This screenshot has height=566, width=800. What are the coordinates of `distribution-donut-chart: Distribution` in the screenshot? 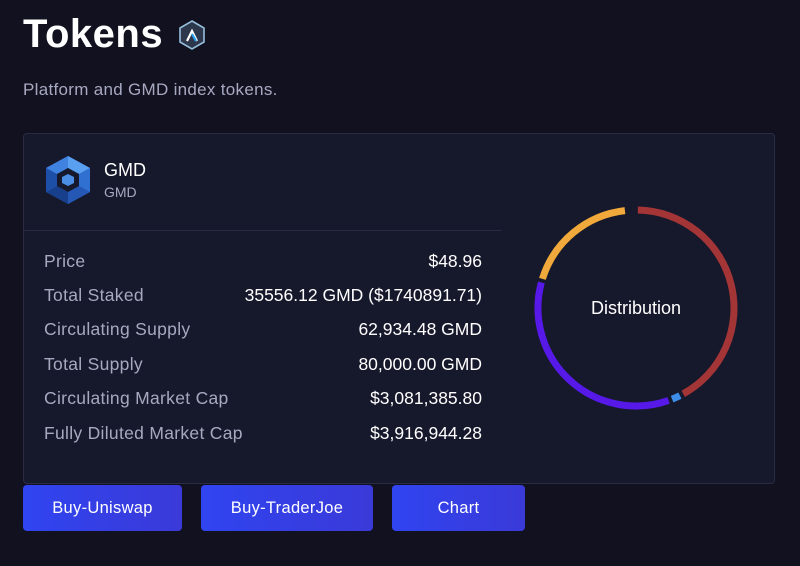 It's located at (636, 308).